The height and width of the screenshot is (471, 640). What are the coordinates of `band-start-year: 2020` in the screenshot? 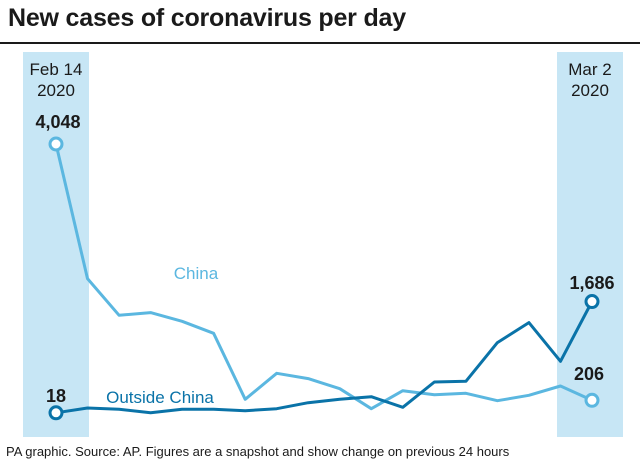 It's located at (56, 90).